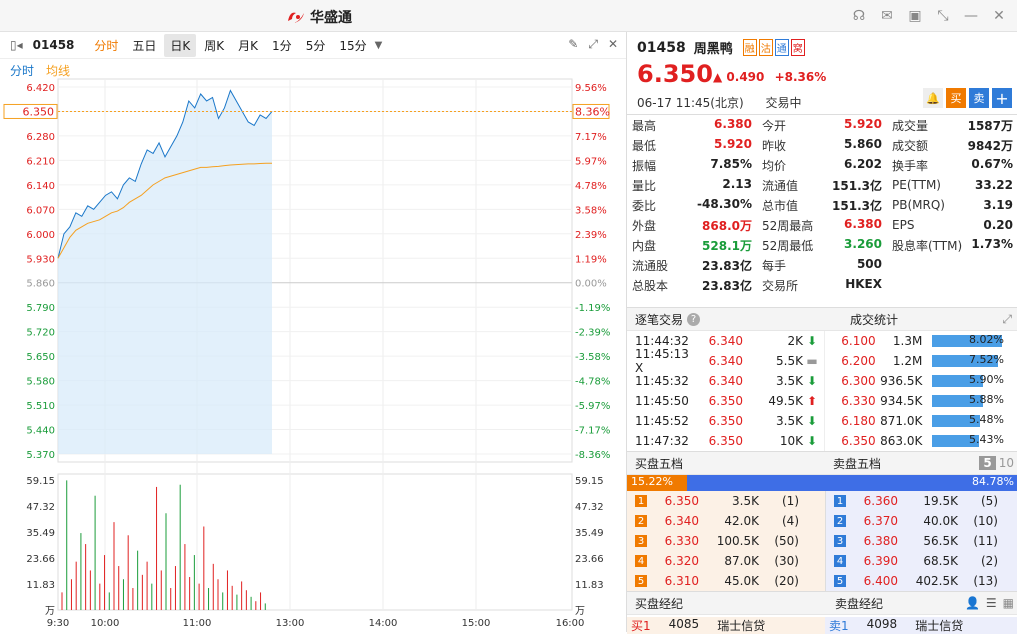 The image size is (1017, 635). I want to click on level-5-toggle: 5, so click(987, 463).